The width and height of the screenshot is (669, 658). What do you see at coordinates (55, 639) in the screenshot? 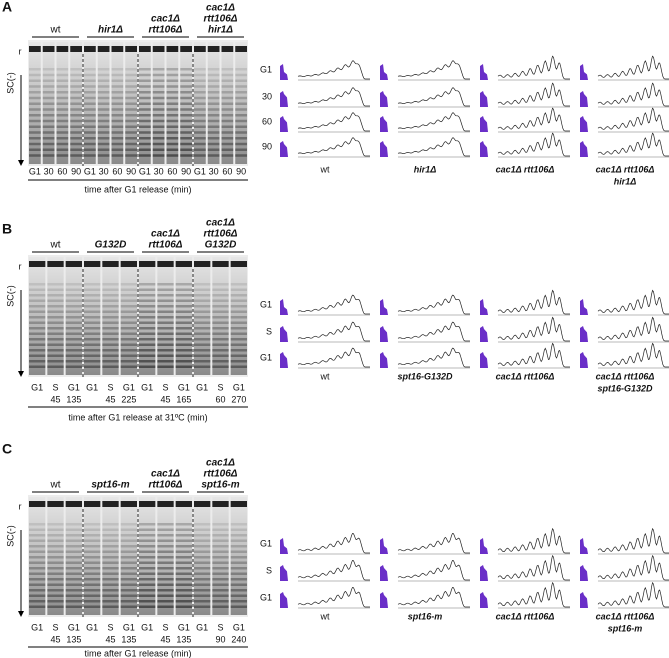
I see `lane-label: 45` at bounding box center [55, 639].